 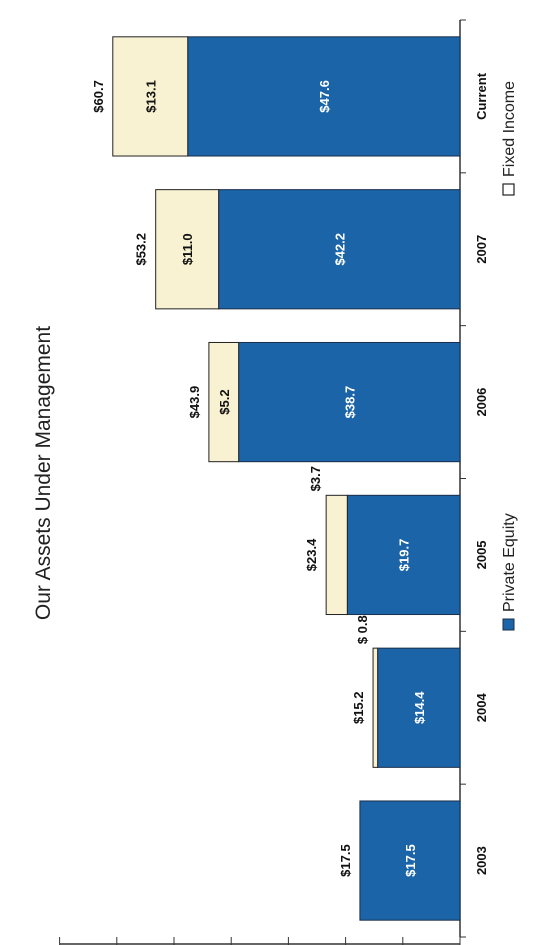 I want to click on segment-label-private-equity: $17.5, so click(x=410, y=860).